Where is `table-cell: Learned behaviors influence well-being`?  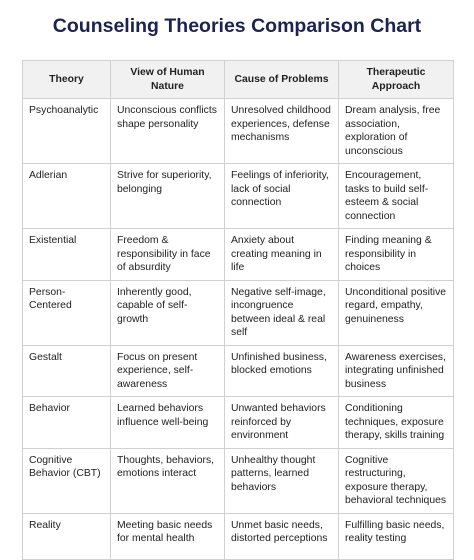 table-cell: Learned behaviors influence well-being is located at coordinates (167, 422).